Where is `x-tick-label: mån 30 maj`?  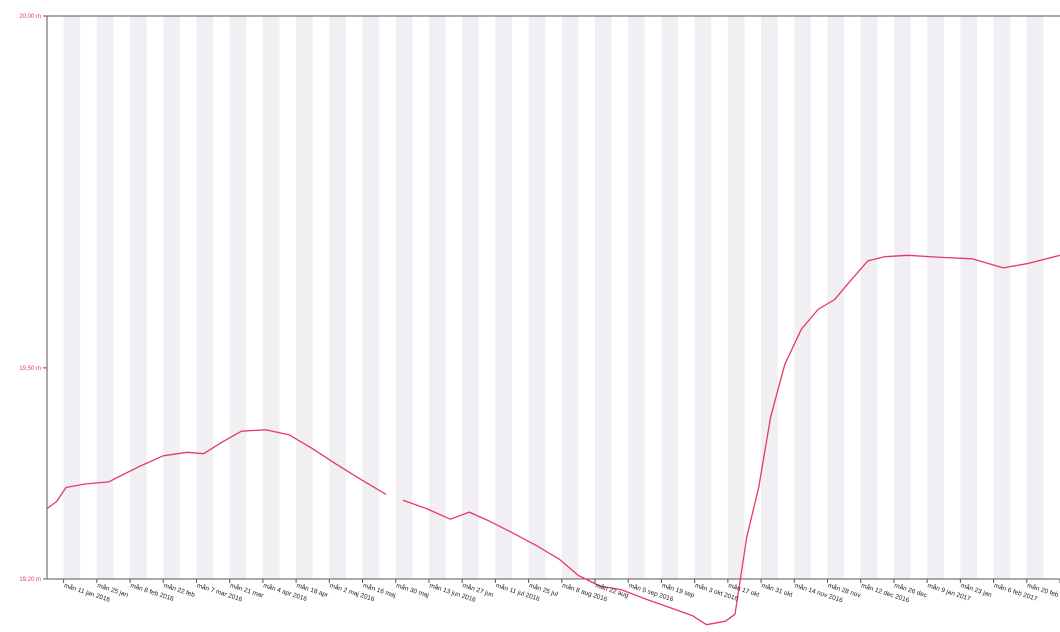
x-tick-label: mån 30 maj is located at coordinates (412, 590).